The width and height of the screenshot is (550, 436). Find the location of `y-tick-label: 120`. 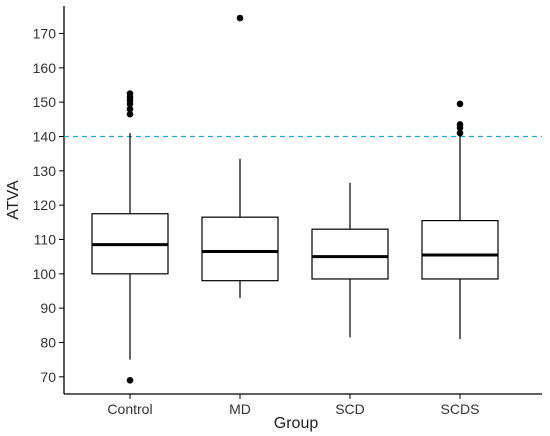

y-tick-label: 120 is located at coordinates (45, 205).